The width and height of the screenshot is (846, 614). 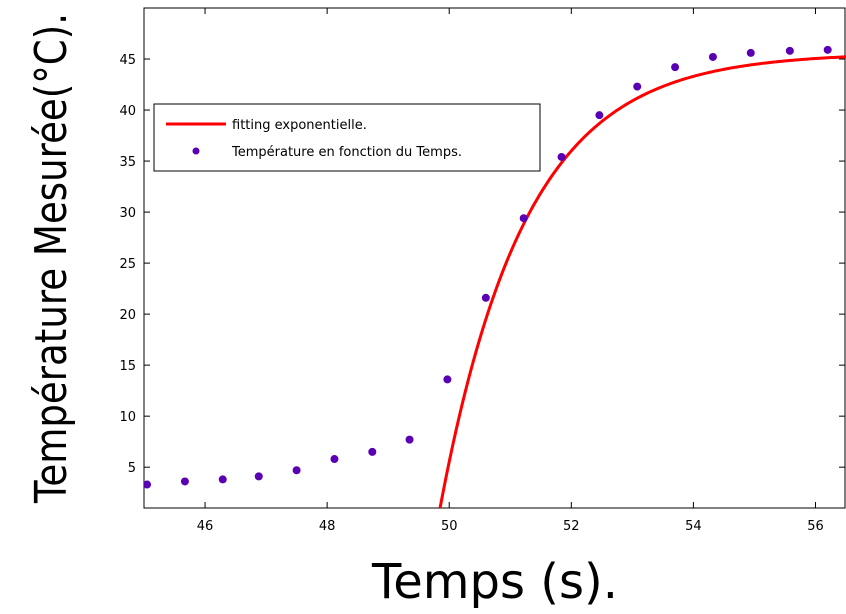 I want to click on x-tick-label: 56, so click(x=815, y=526).